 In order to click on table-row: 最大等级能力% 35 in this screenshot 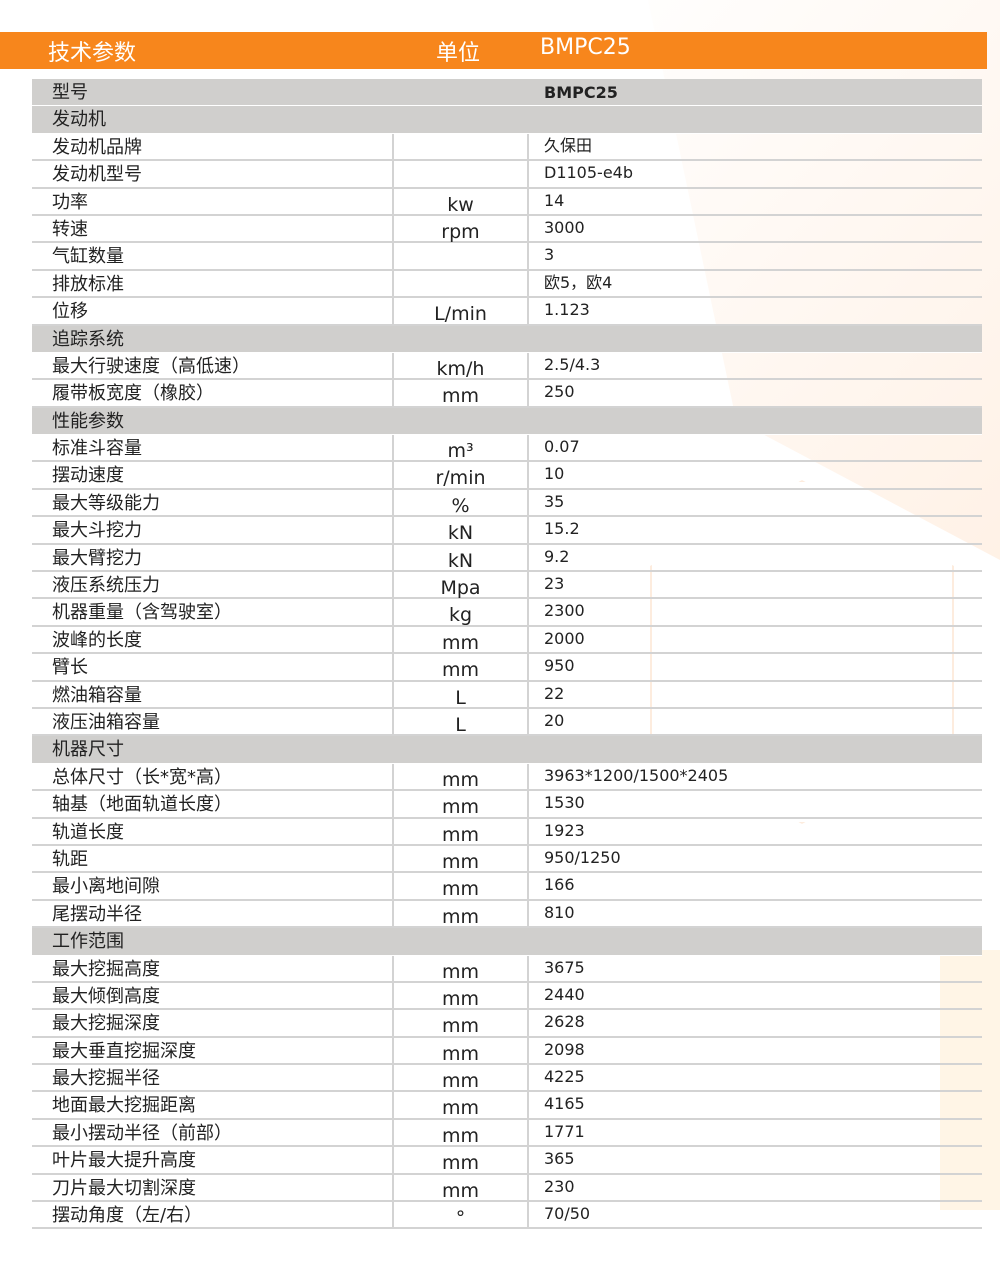, I will do `click(507, 503)`.